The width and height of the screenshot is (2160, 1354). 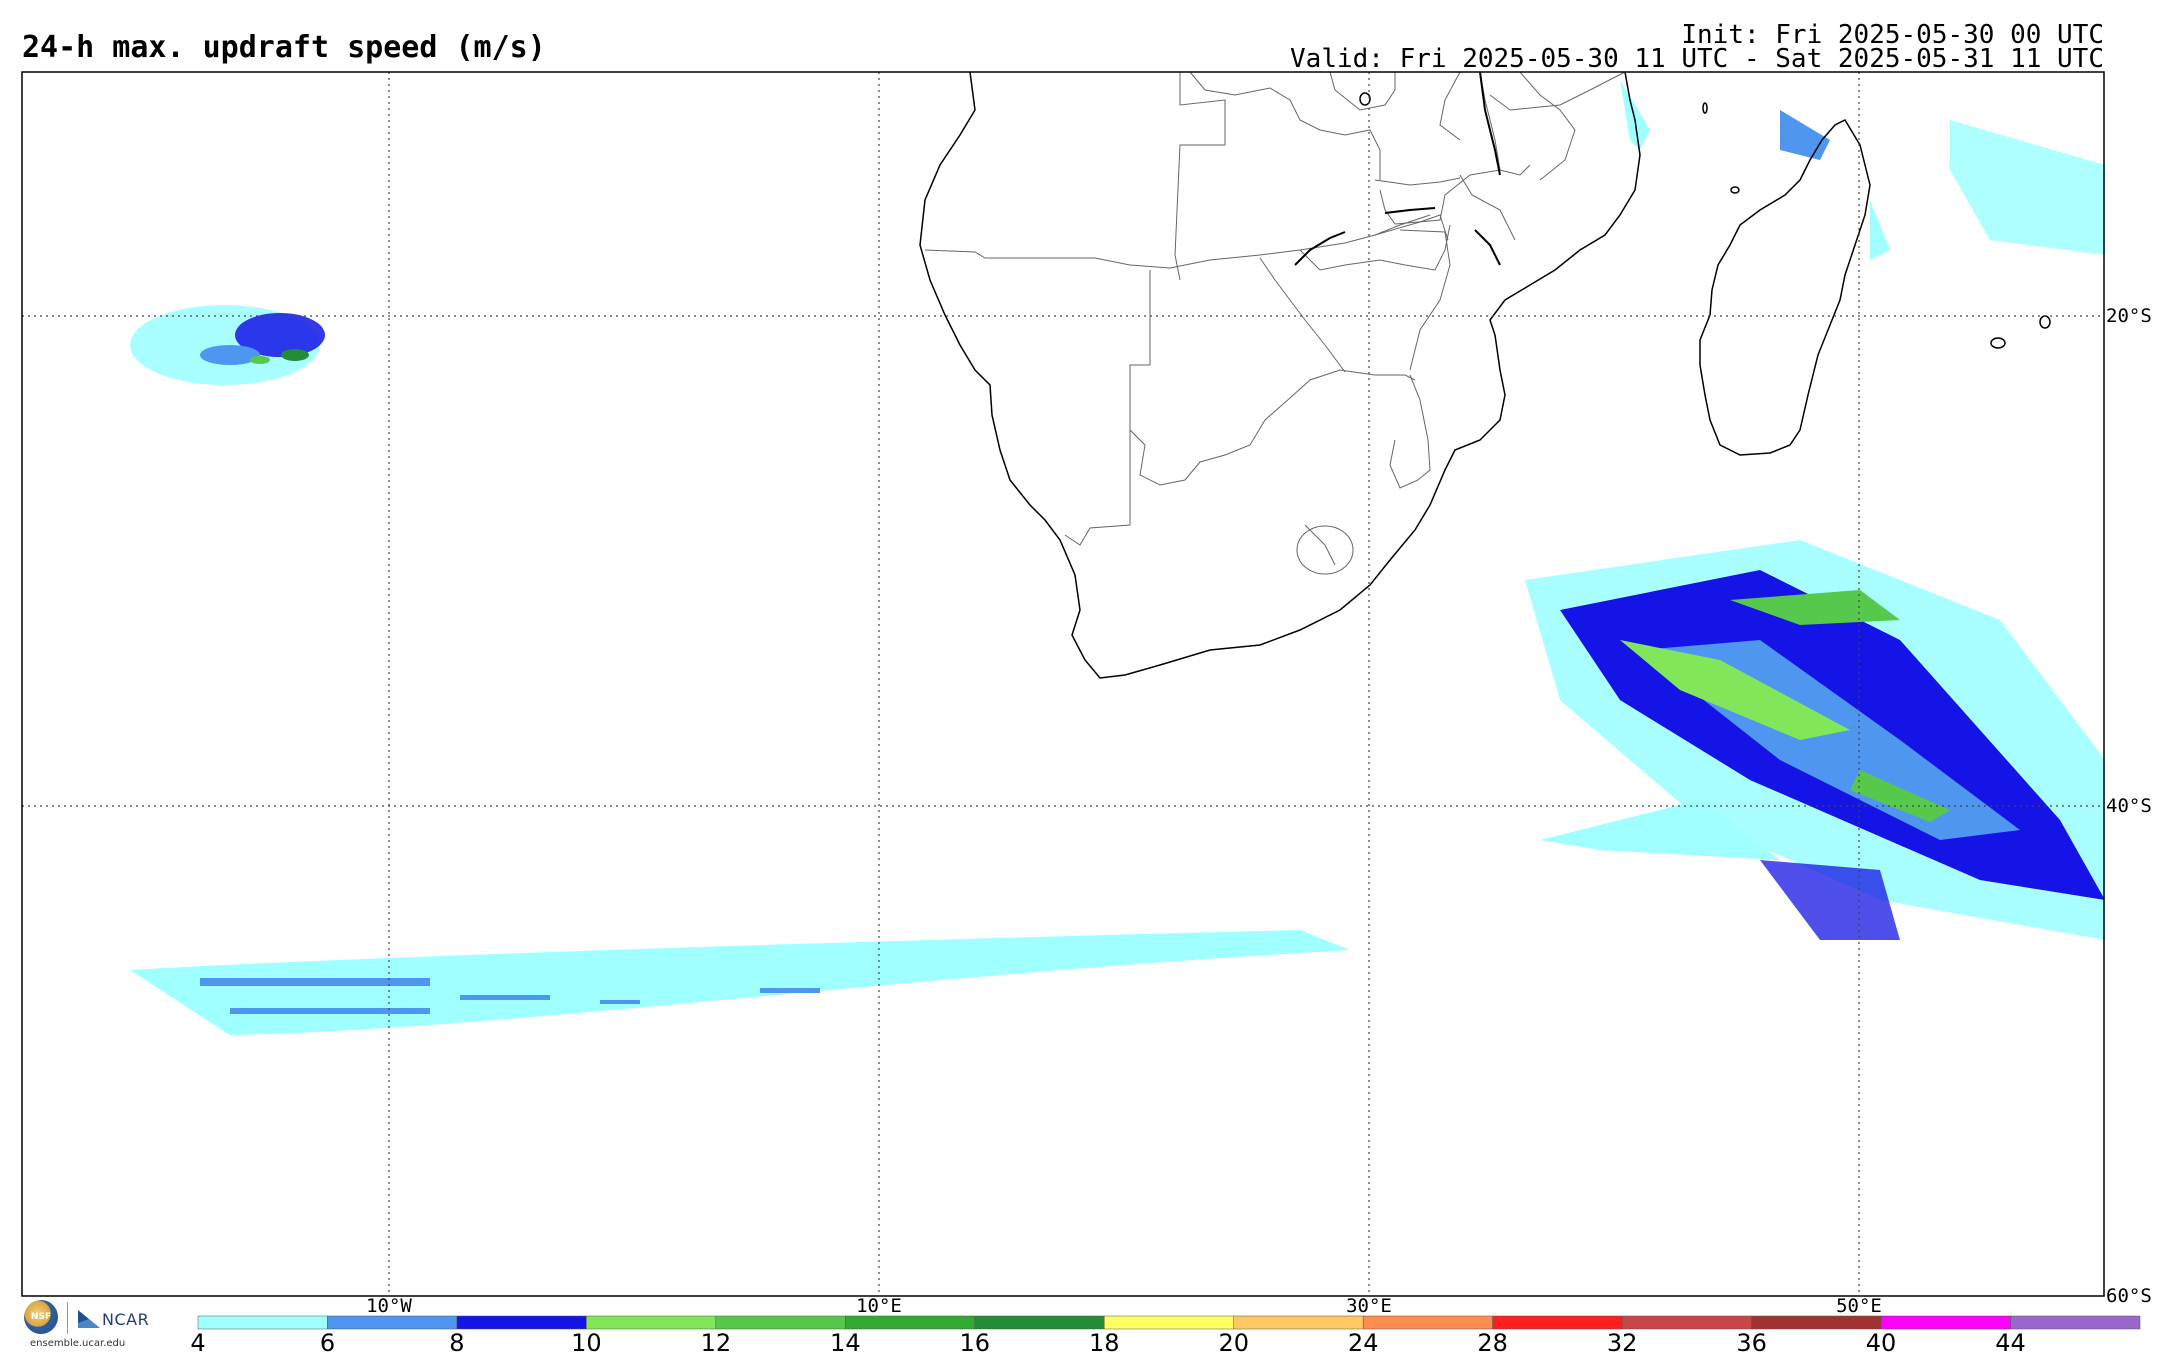 I want to click on updraft-cluster-atlantic-west, so click(x=227, y=345).